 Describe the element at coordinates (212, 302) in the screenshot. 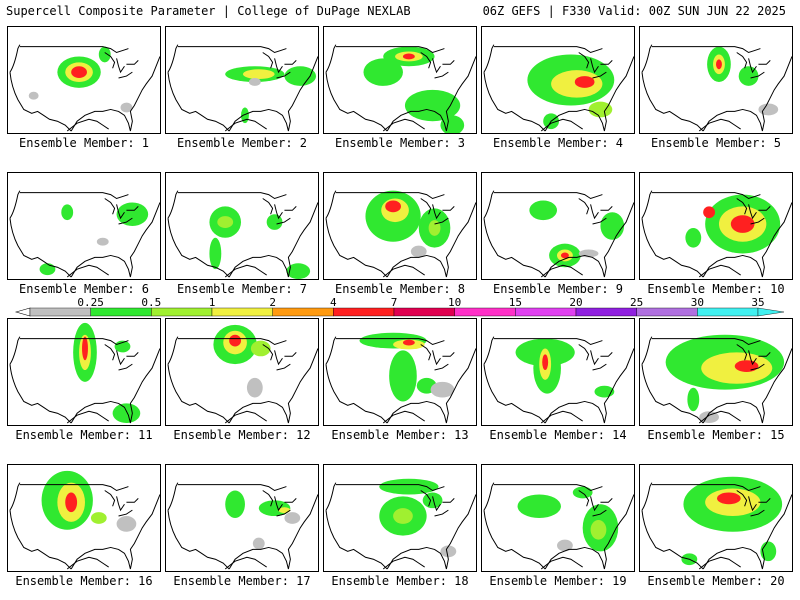

I see `colorbar-tick-label: 1` at that location.